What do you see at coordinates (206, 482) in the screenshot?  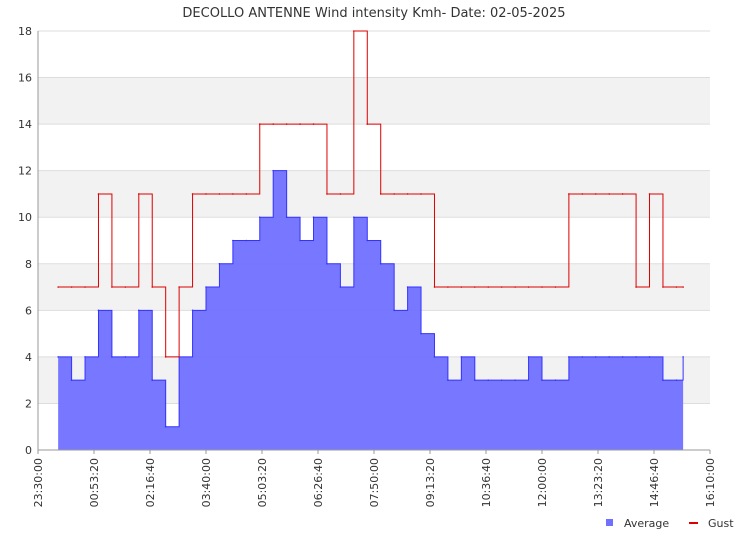 I see `x-tick-label: 03:40:00` at bounding box center [206, 482].